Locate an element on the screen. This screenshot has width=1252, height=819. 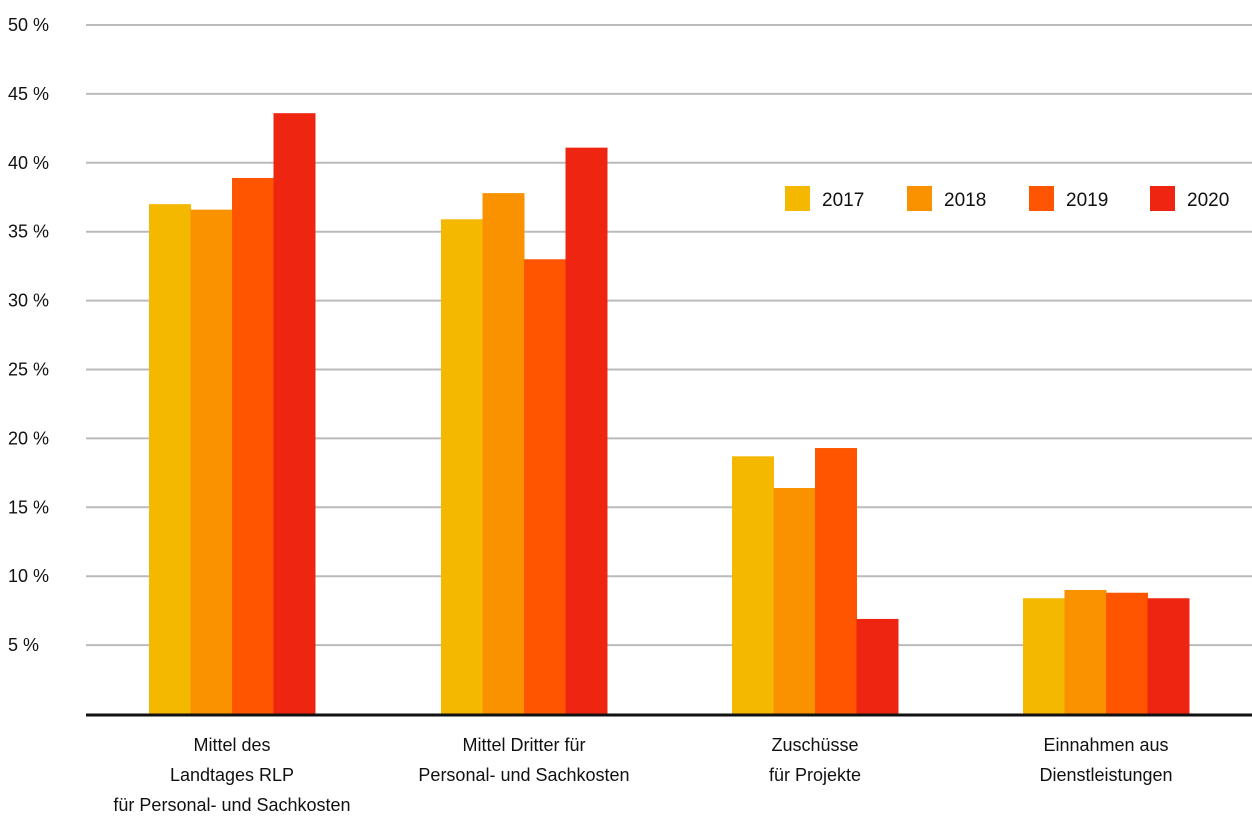
legend-label-2017: 2017 is located at coordinates (843, 200).